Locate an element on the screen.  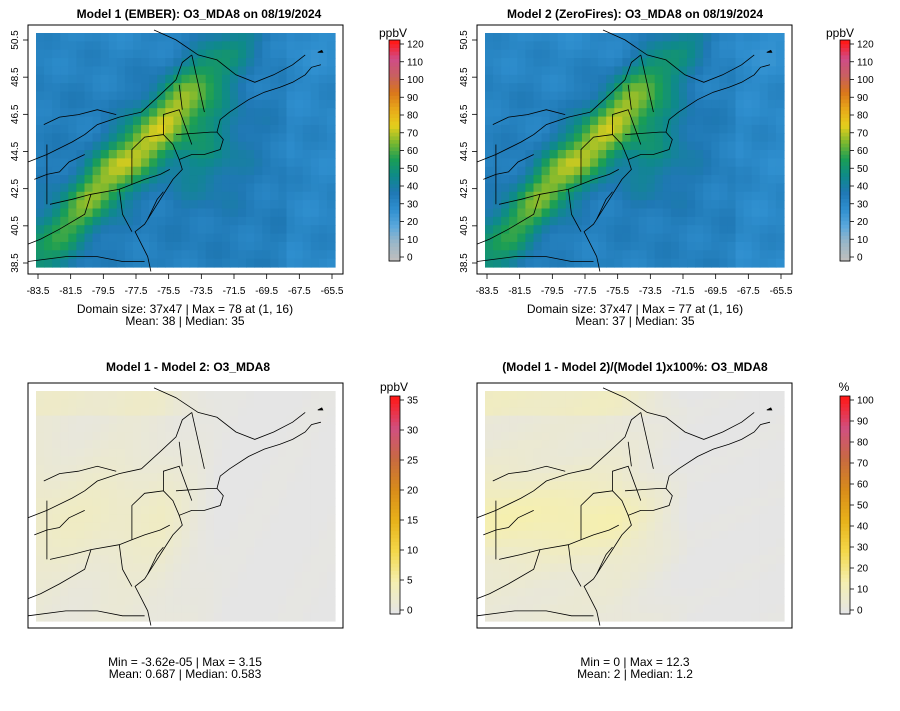
colorbar-tick-label: 80 is located at coordinates (863, 443).